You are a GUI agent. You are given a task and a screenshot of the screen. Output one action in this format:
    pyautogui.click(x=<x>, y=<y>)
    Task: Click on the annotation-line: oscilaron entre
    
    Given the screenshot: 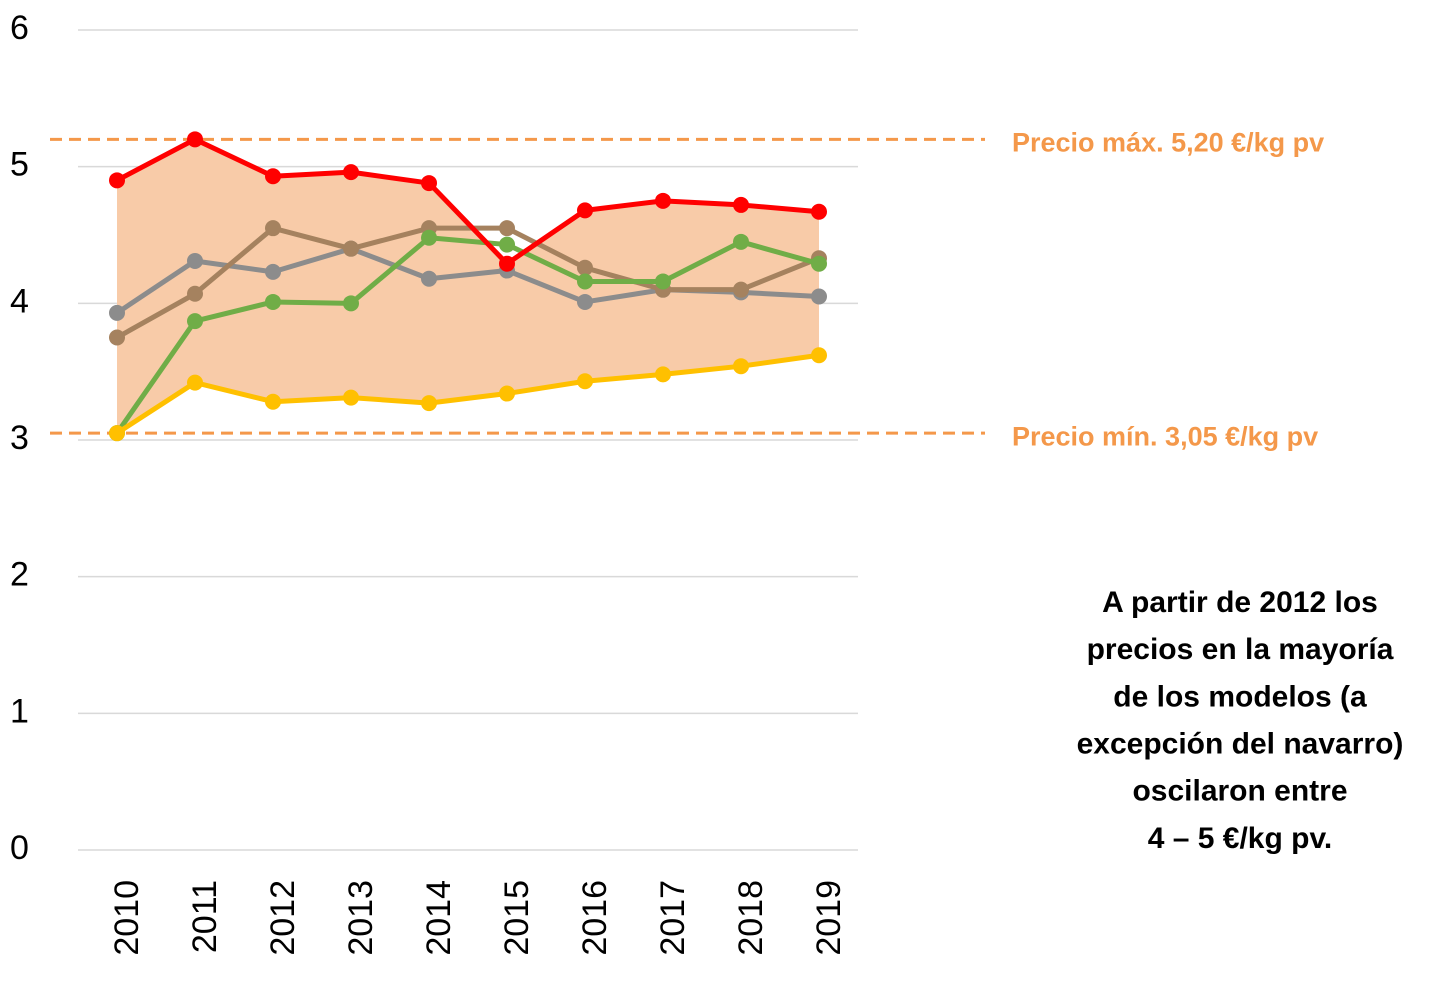 What is the action you would take?
    pyautogui.click(x=1239, y=791)
    